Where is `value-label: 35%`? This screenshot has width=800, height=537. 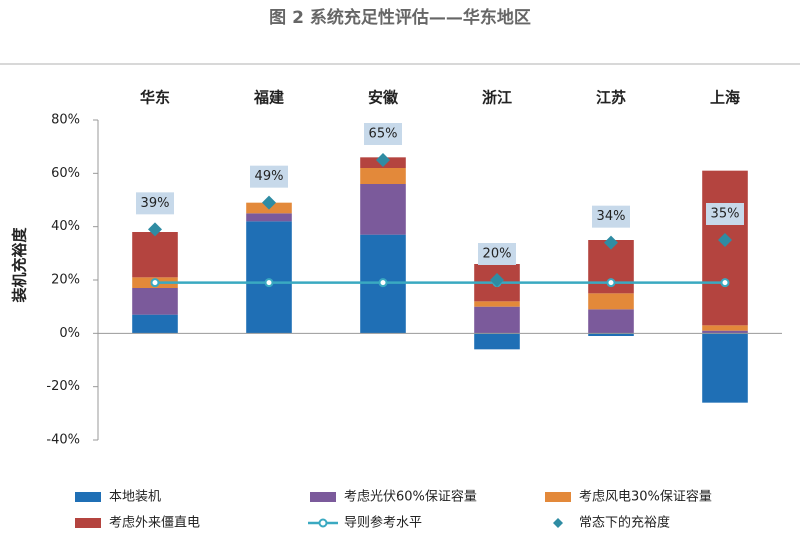 value-label: 35% is located at coordinates (725, 214).